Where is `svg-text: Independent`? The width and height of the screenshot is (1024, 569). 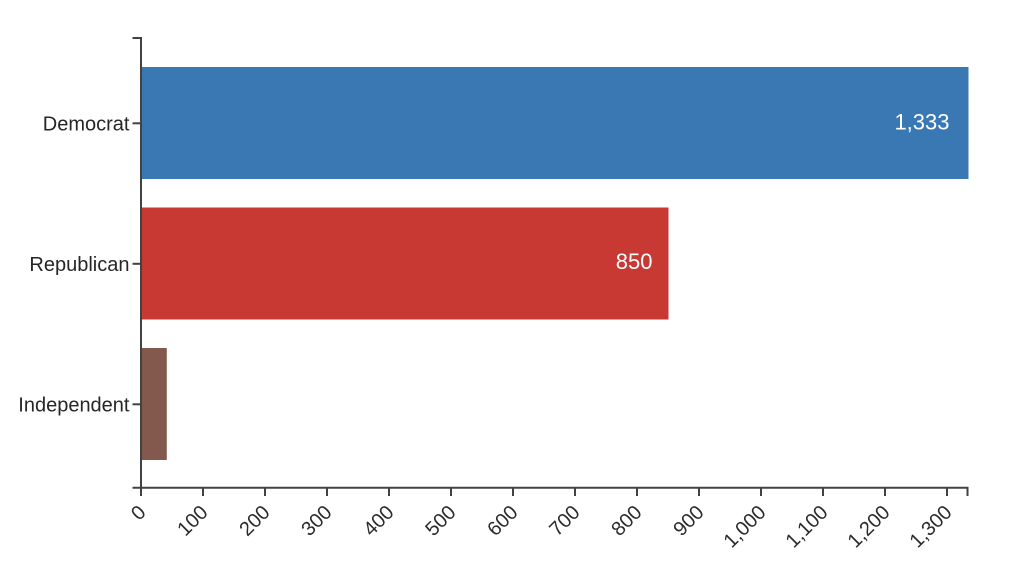 svg-text: Independent is located at coordinates (74, 406).